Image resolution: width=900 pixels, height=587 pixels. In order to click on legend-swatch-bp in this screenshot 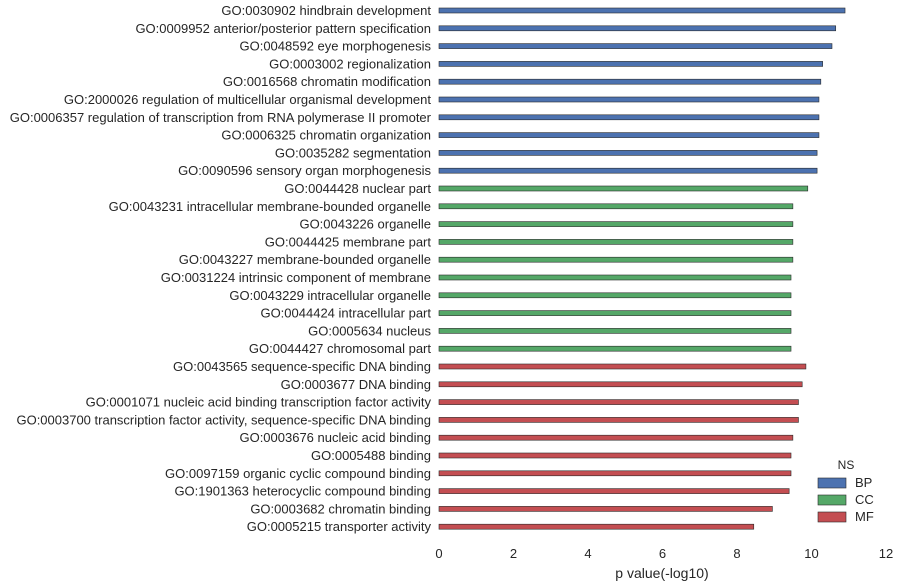, I will do `click(832, 483)`.